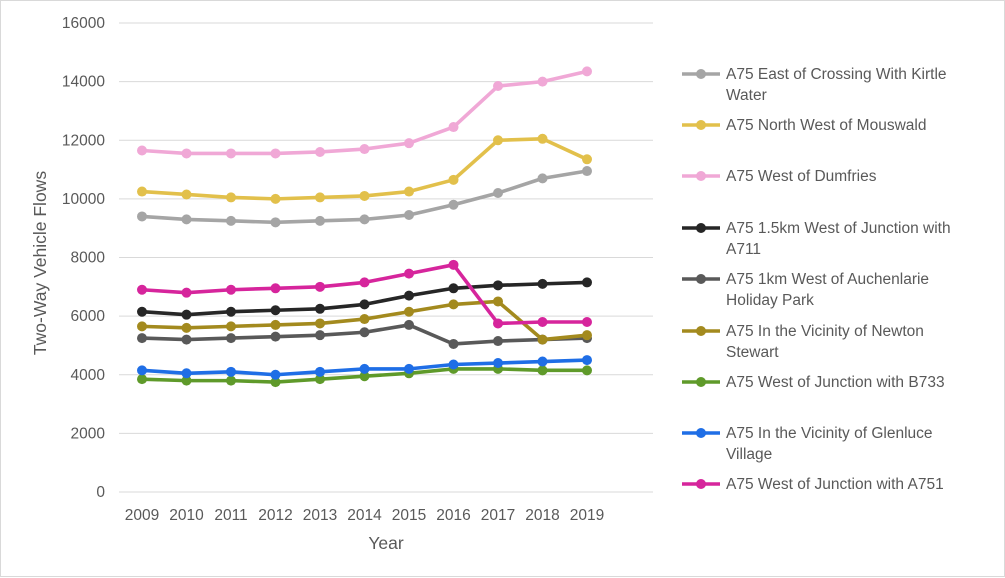 The height and width of the screenshot is (578, 1005). Describe the element at coordinates (770, 300) in the screenshot. I see `legend-label: Holiday Park` at that location.